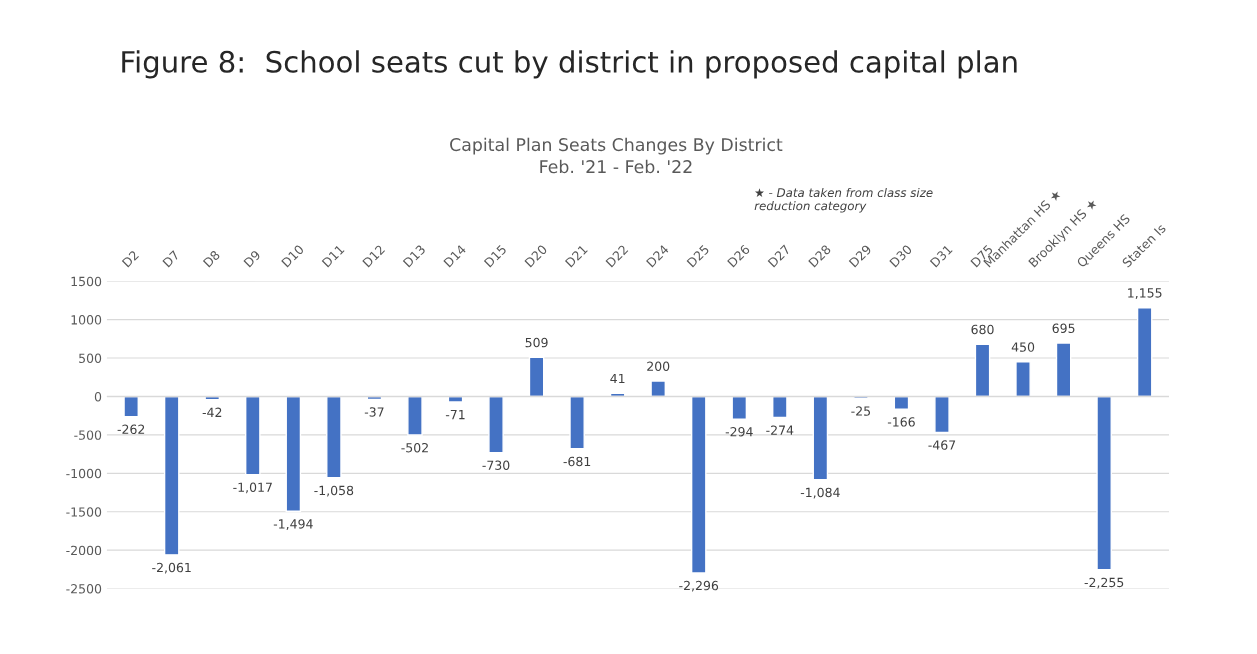 The height and width of the screenshot is (654, 1257). I want to click on data-label: -2,296, so click(699, 586).